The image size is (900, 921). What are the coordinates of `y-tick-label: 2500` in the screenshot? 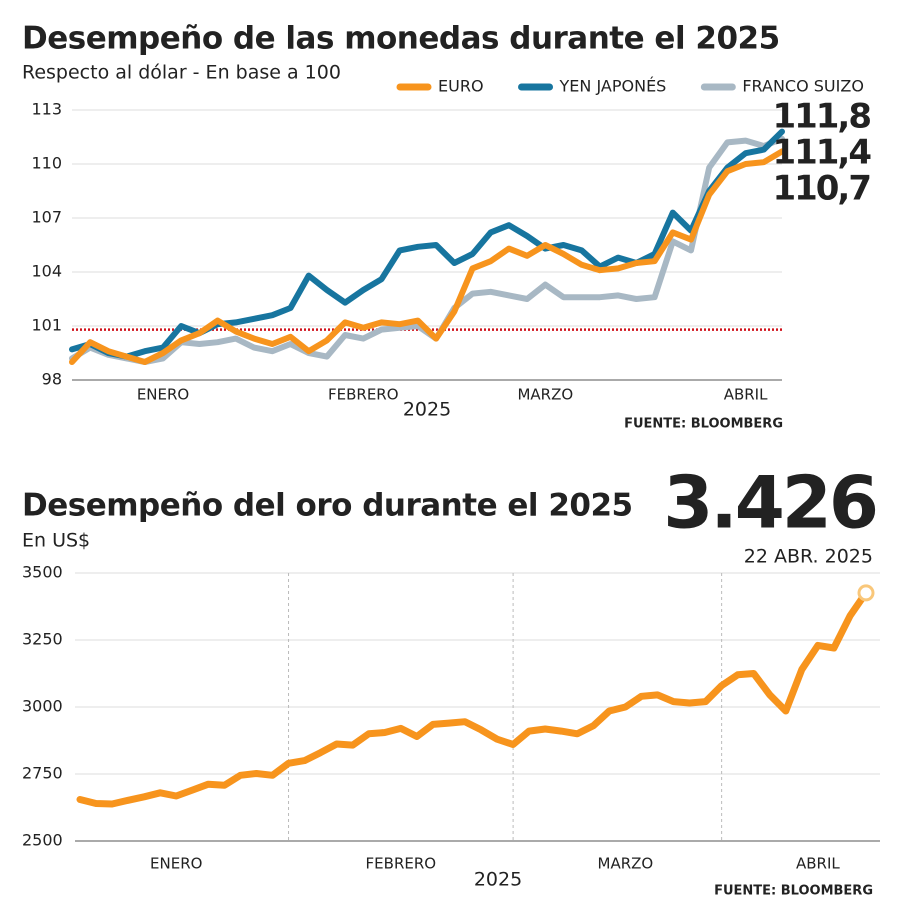 It's located at (42, 840).